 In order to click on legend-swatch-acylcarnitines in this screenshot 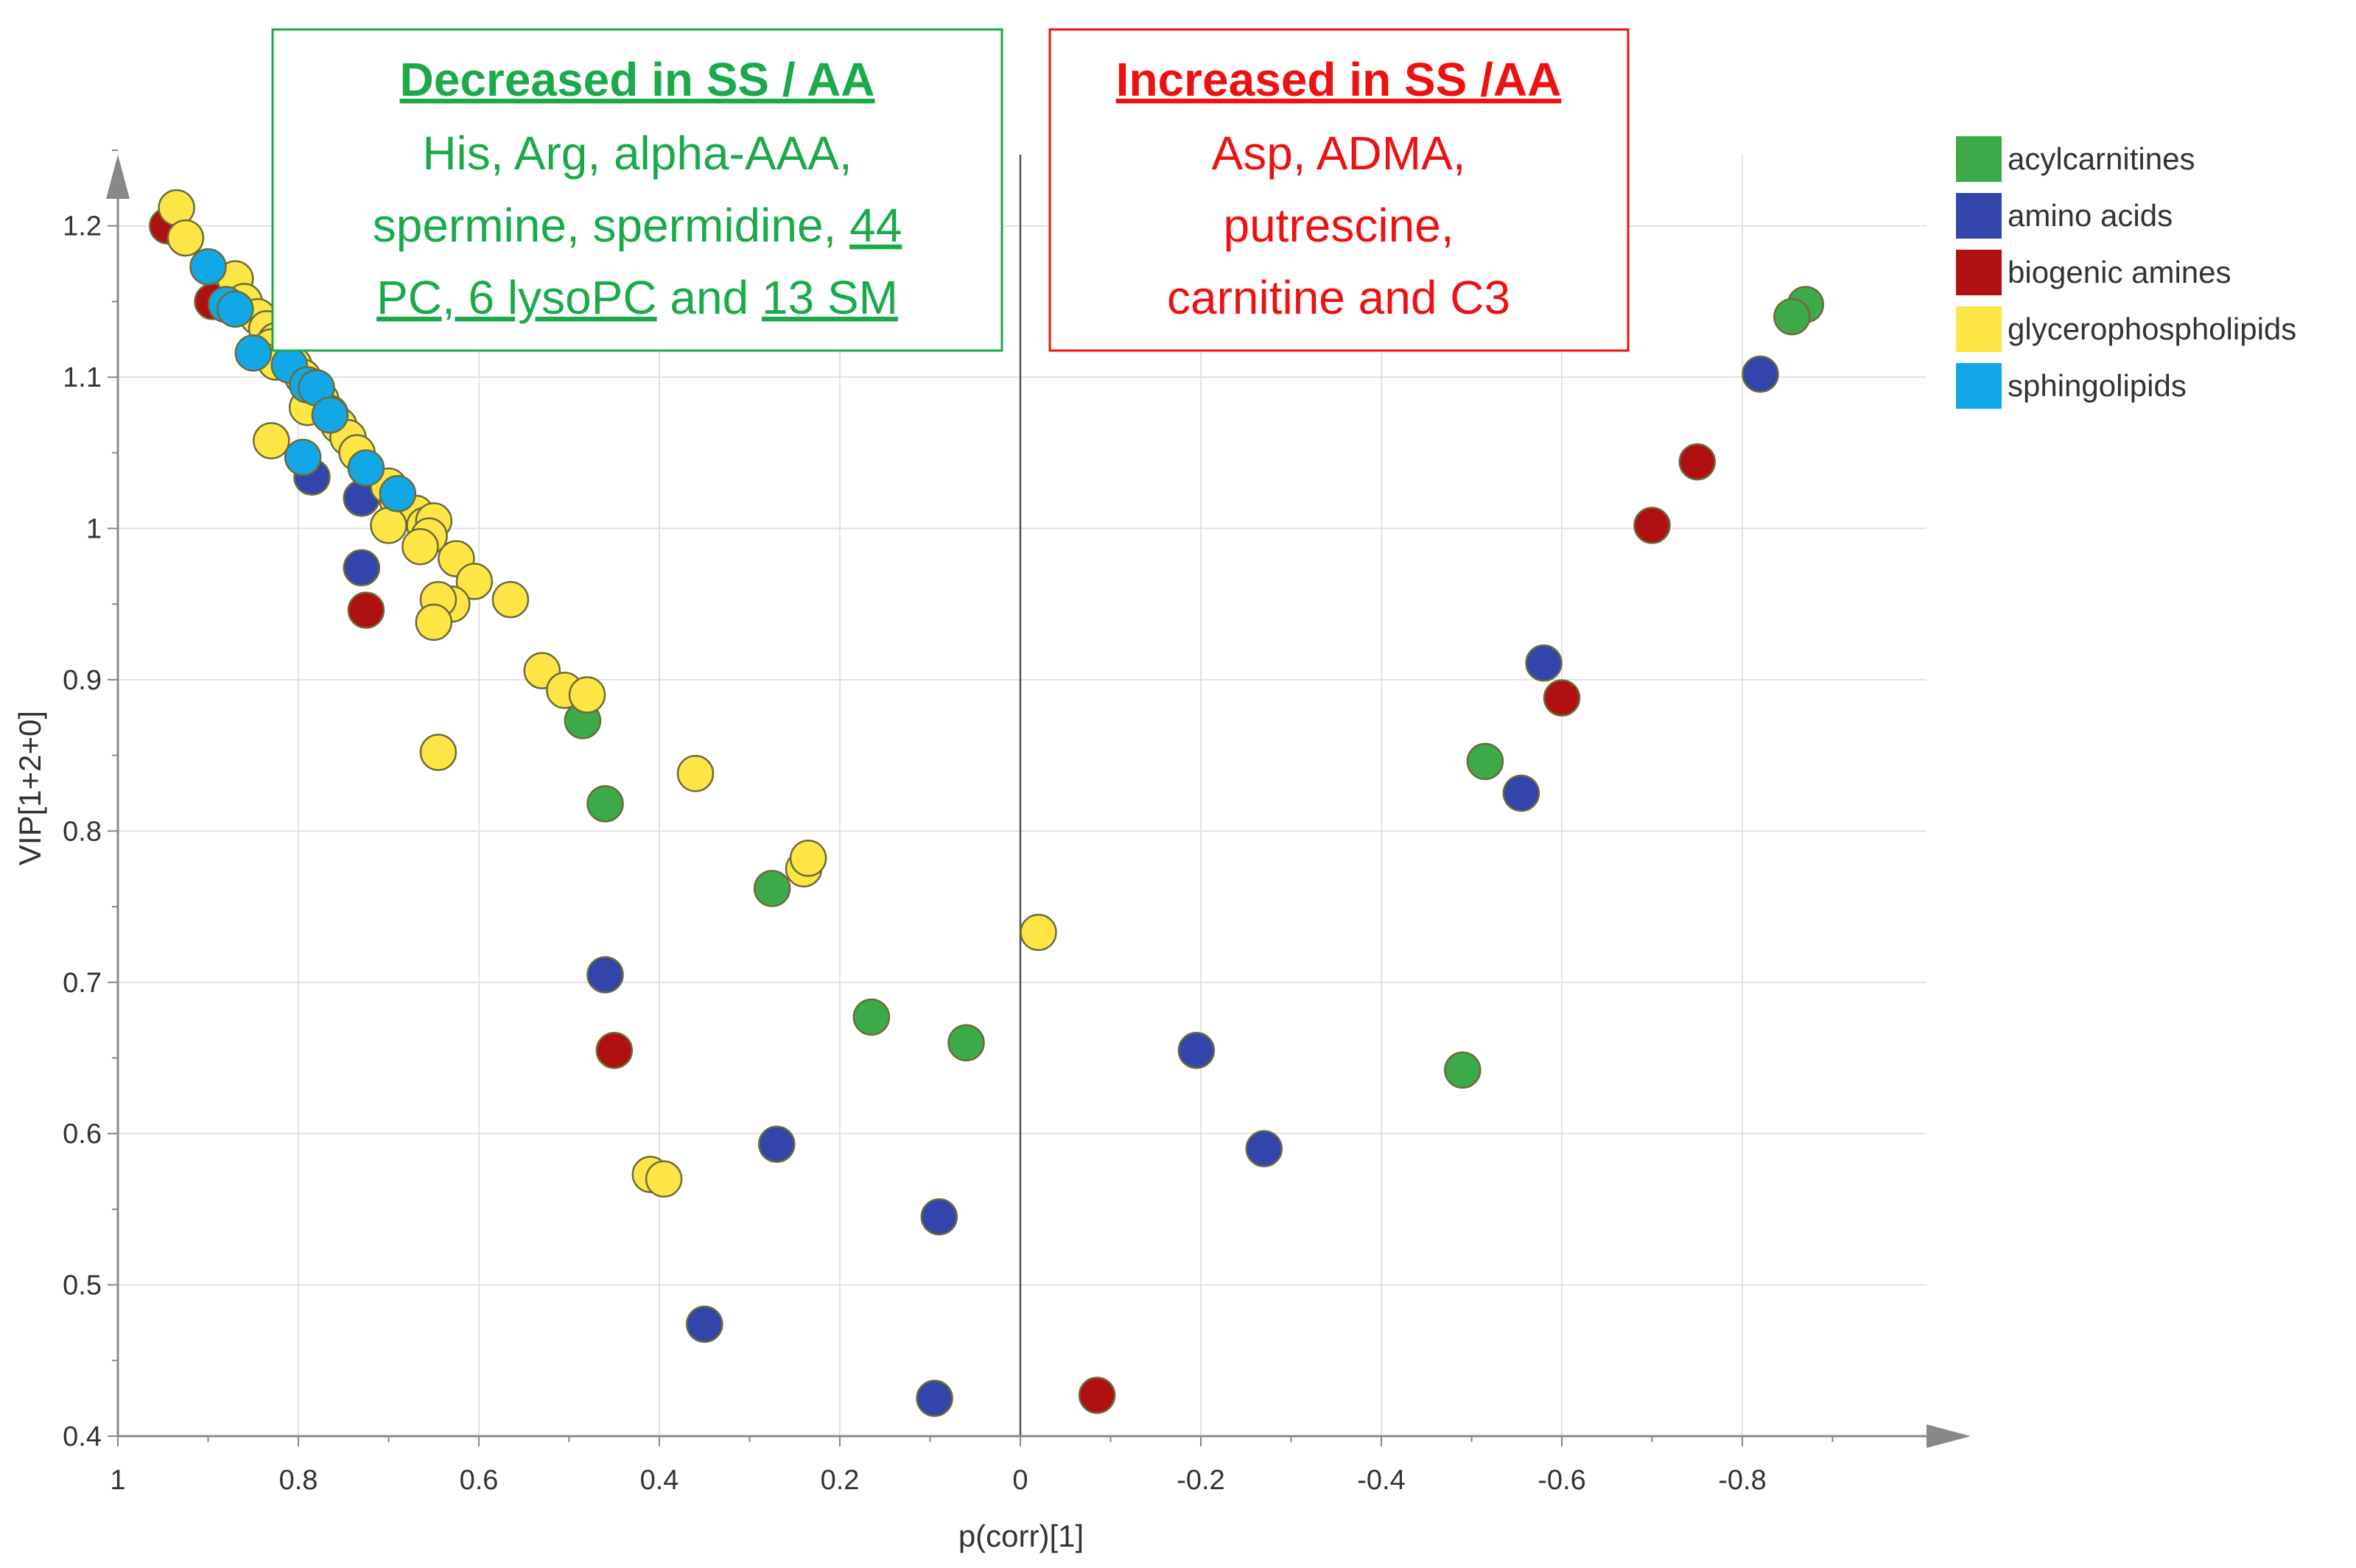, I will do `click(1979, 159)`.